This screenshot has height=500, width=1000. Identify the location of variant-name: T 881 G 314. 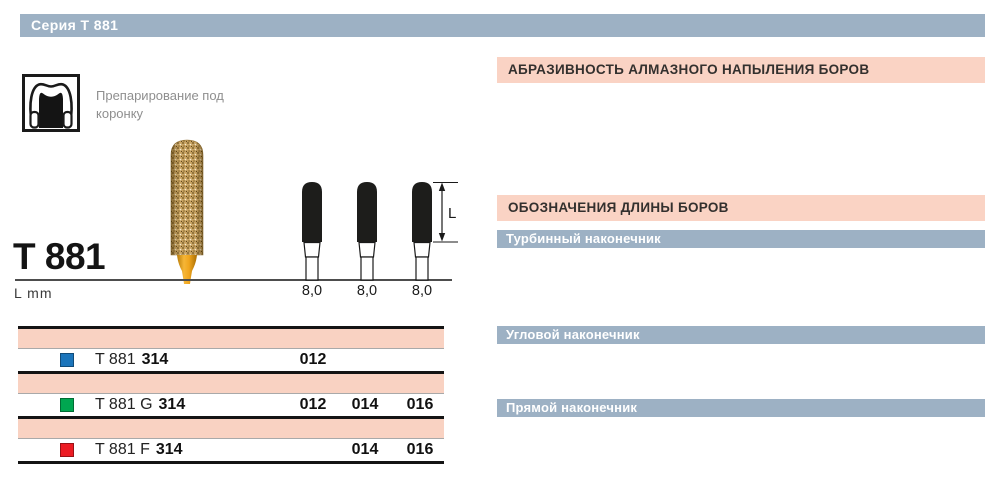
(140, 405).